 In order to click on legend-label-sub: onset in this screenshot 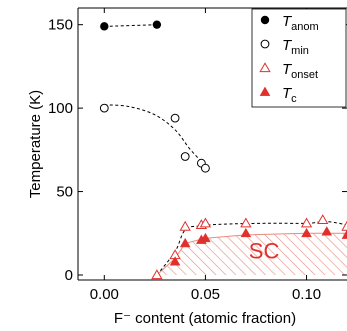, I will do `click(304, 75)`.